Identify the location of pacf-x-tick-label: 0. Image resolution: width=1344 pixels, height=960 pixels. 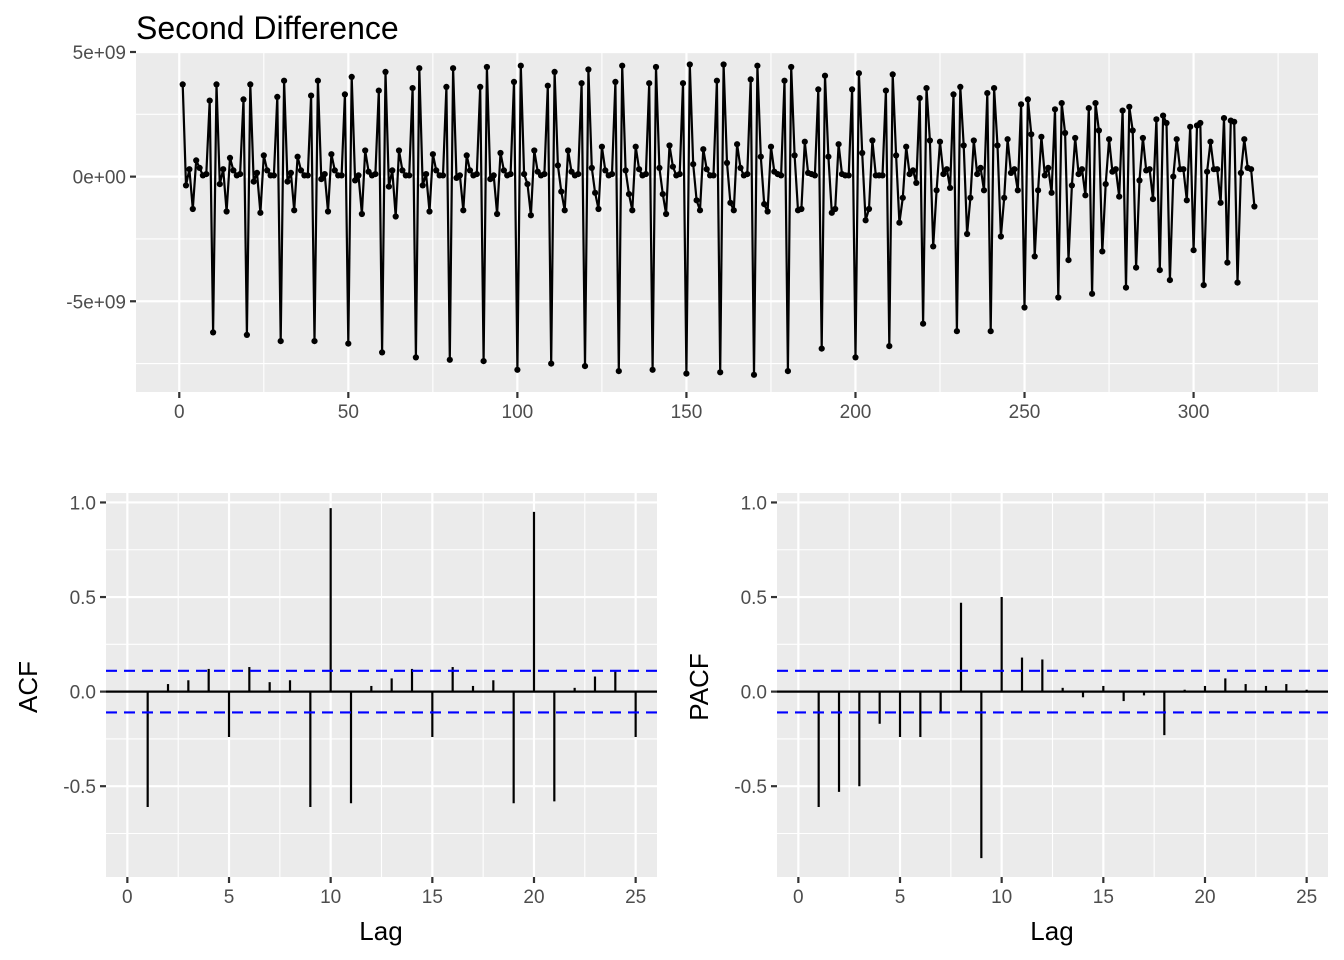
(798, 897).